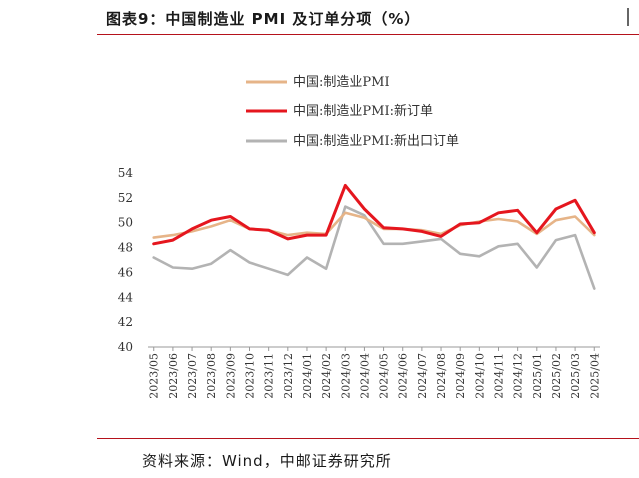  I want to click on series-line-new-export-orders, so click(374, 247).